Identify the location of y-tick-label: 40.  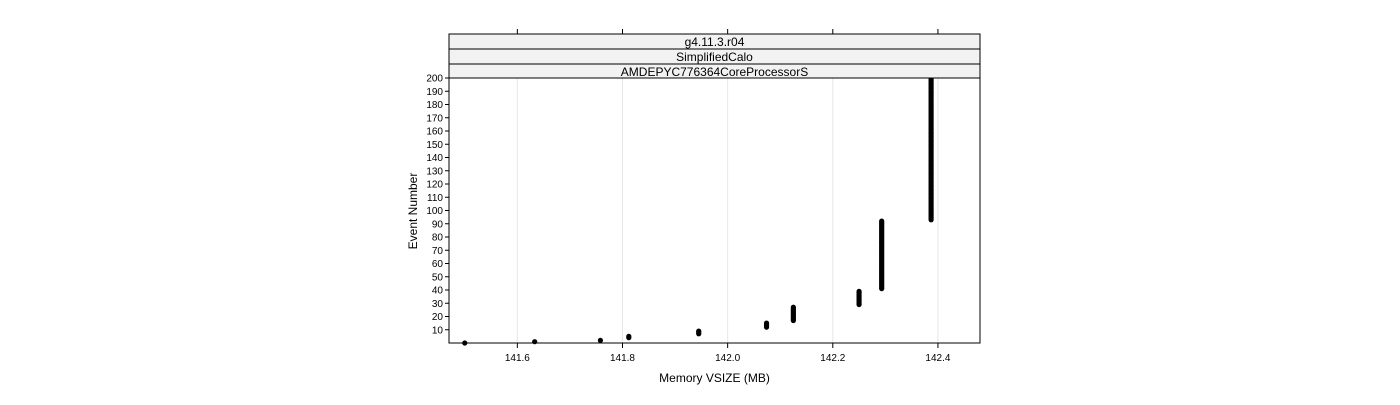
(438, 291).